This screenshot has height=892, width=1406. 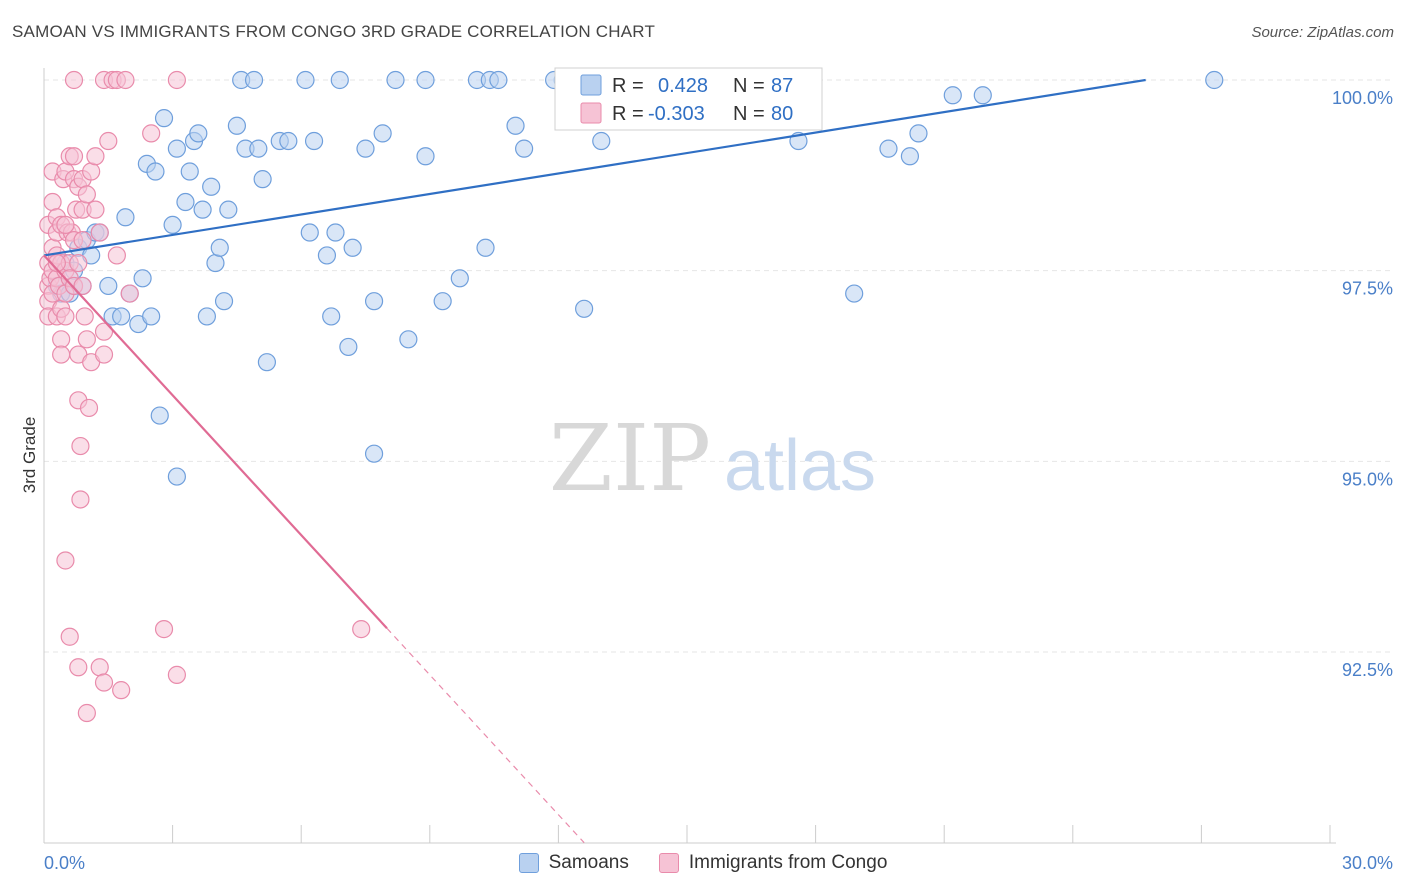 What do you see at coordinates (683, 86) in the screenshot?
I see `legend-r-value-samoans: 0.428` at bounding box center [683, 86].